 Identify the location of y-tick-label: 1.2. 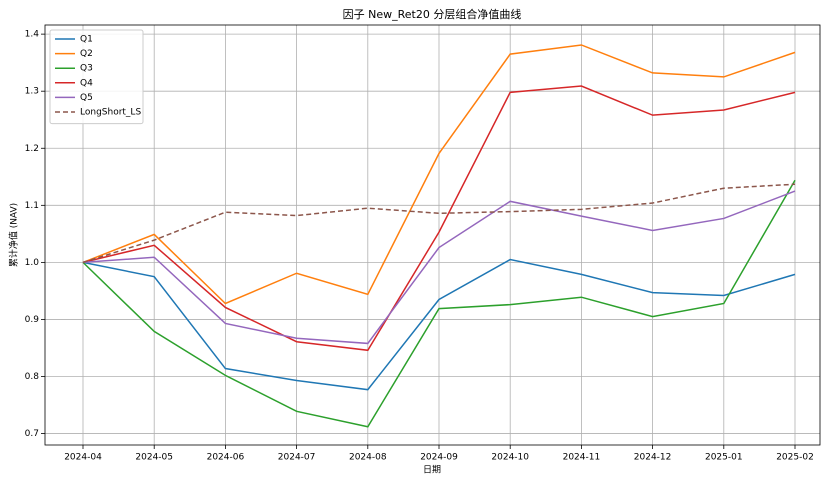
(32, 149).